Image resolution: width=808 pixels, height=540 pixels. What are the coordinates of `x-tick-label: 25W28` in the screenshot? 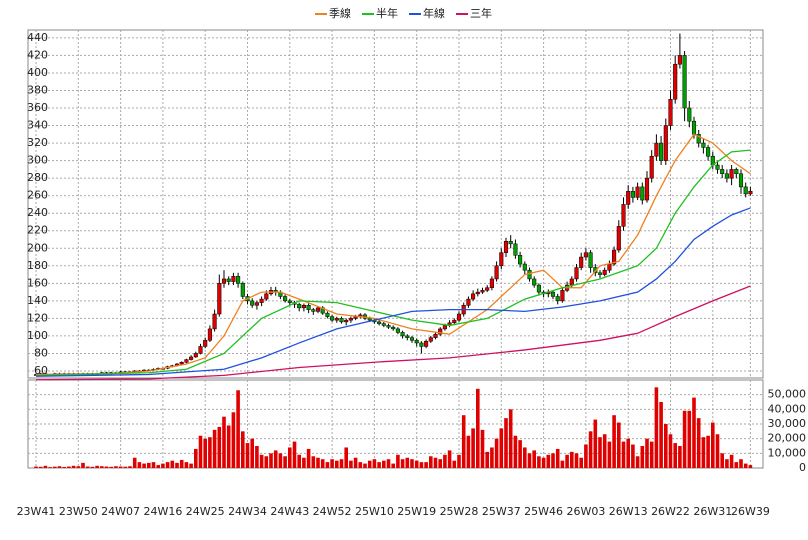 It's located at (459, 511).